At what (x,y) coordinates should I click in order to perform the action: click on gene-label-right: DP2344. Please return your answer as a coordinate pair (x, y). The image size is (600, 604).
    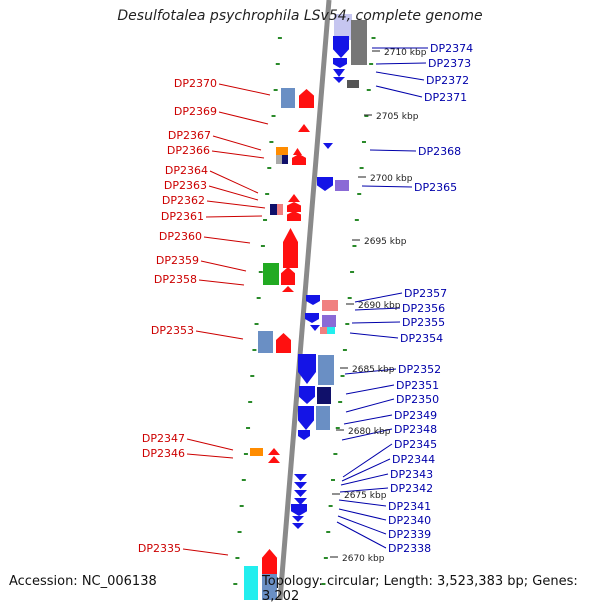
    Looking at the image, I should click on (413, 459).